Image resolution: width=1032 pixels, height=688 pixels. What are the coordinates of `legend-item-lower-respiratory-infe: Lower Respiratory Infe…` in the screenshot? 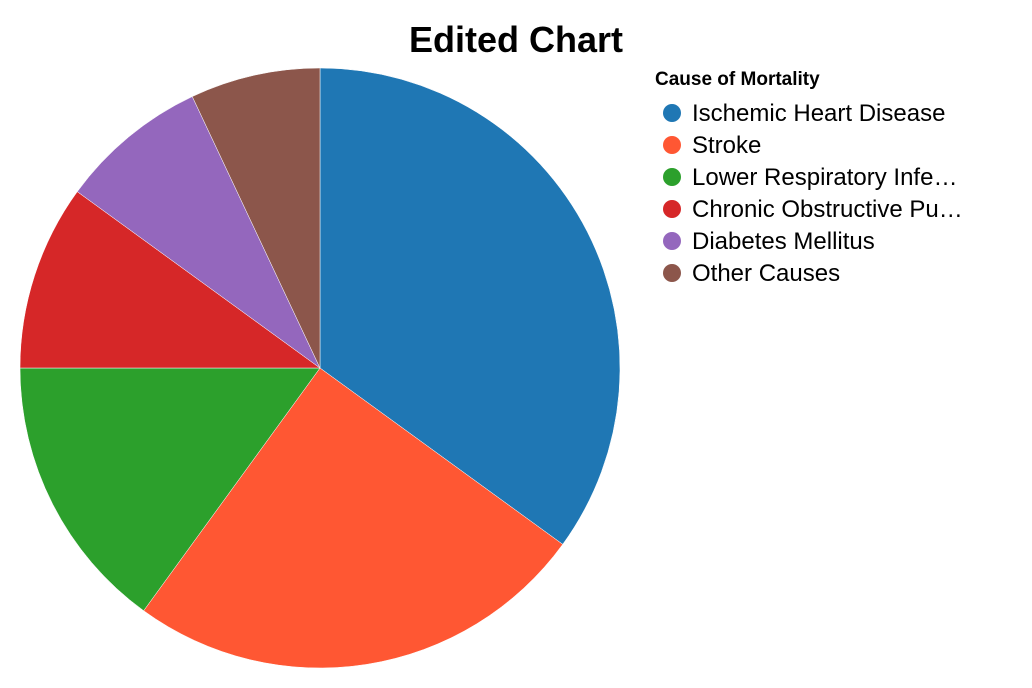 It's located at (810, 177).